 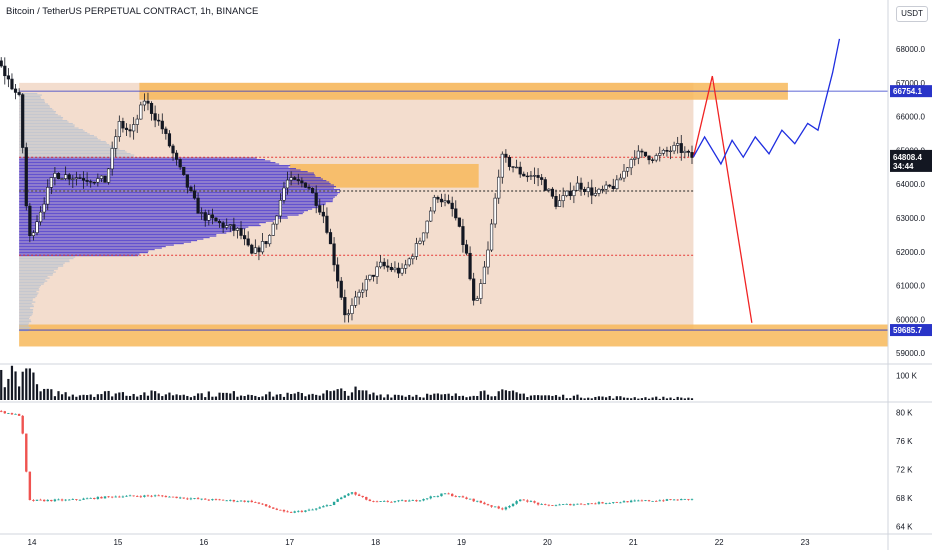 What do you see at coordinates (910, 319) in the screenshot?
I see `price-tick-label: 60000.0` at bounding box center [910, 319].